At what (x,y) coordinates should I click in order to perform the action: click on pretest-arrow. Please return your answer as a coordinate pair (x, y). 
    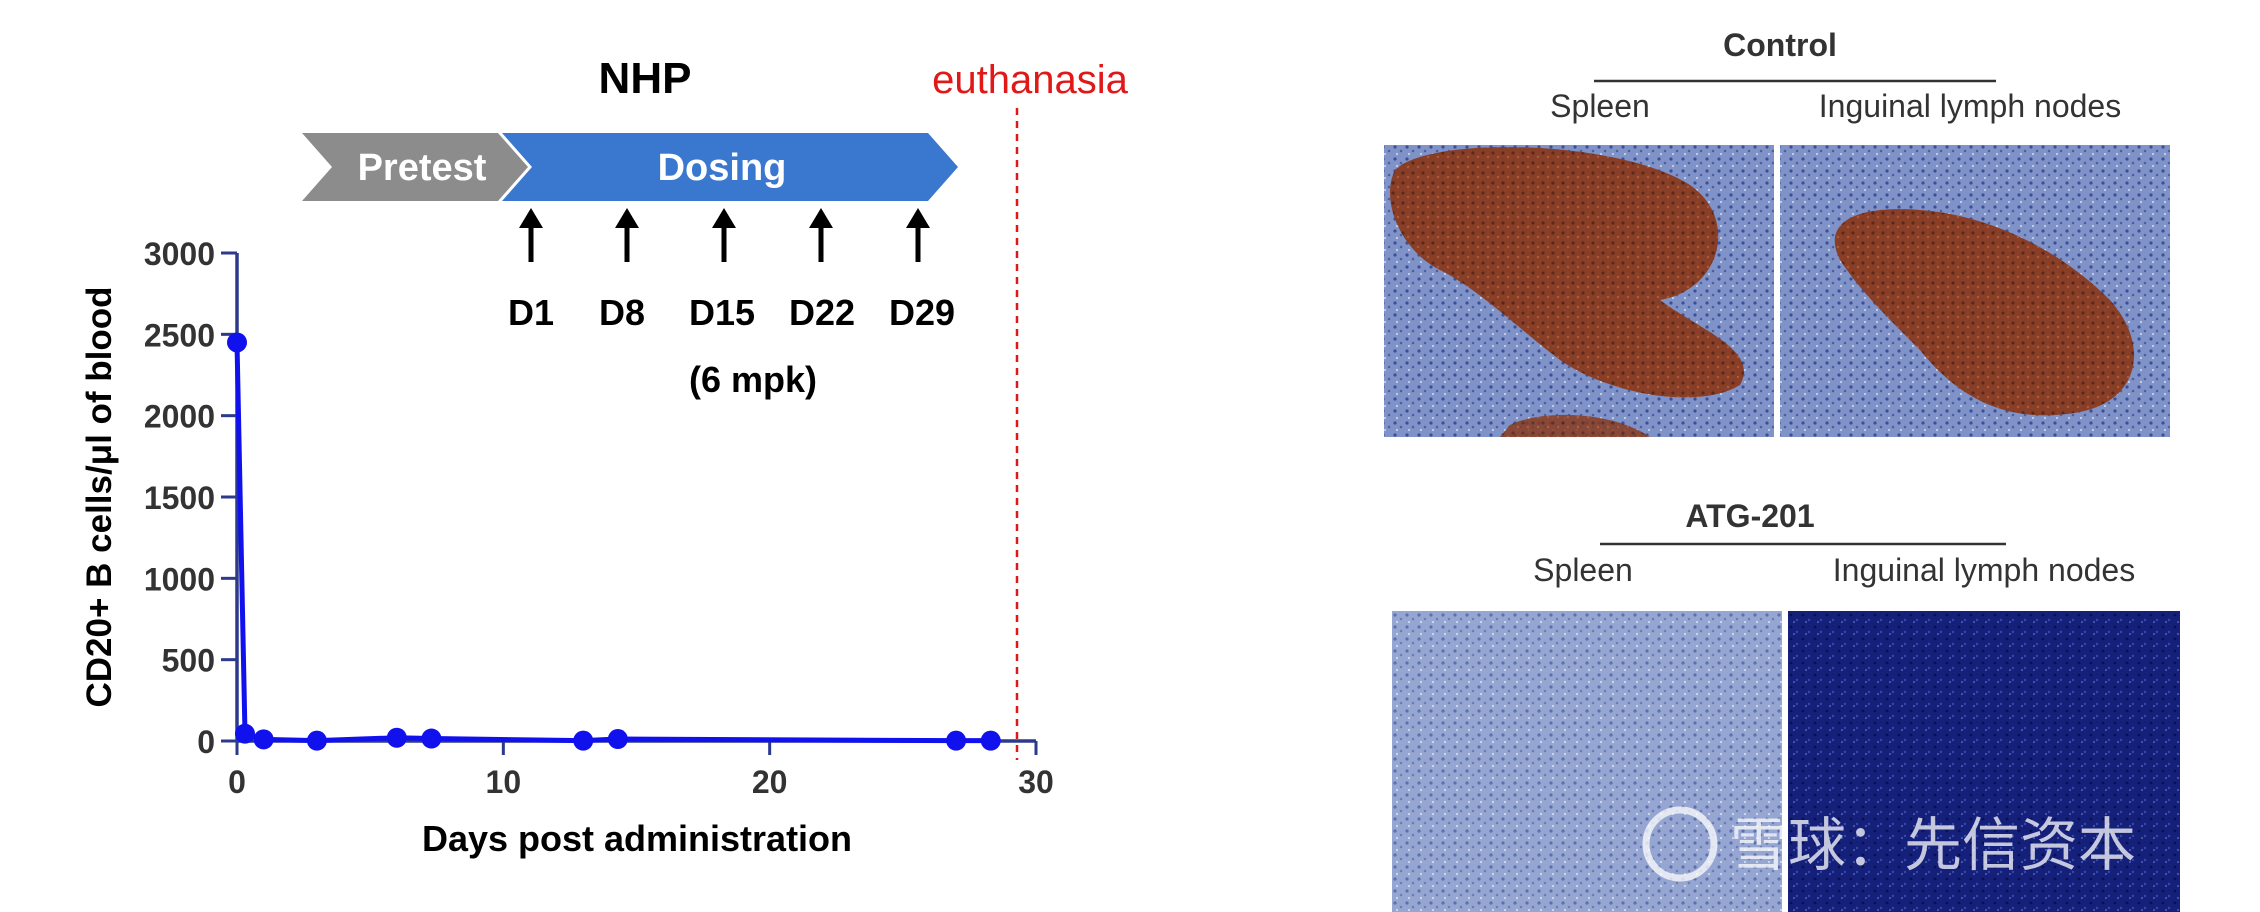
    Looking at the image, I should click on (415, 167).